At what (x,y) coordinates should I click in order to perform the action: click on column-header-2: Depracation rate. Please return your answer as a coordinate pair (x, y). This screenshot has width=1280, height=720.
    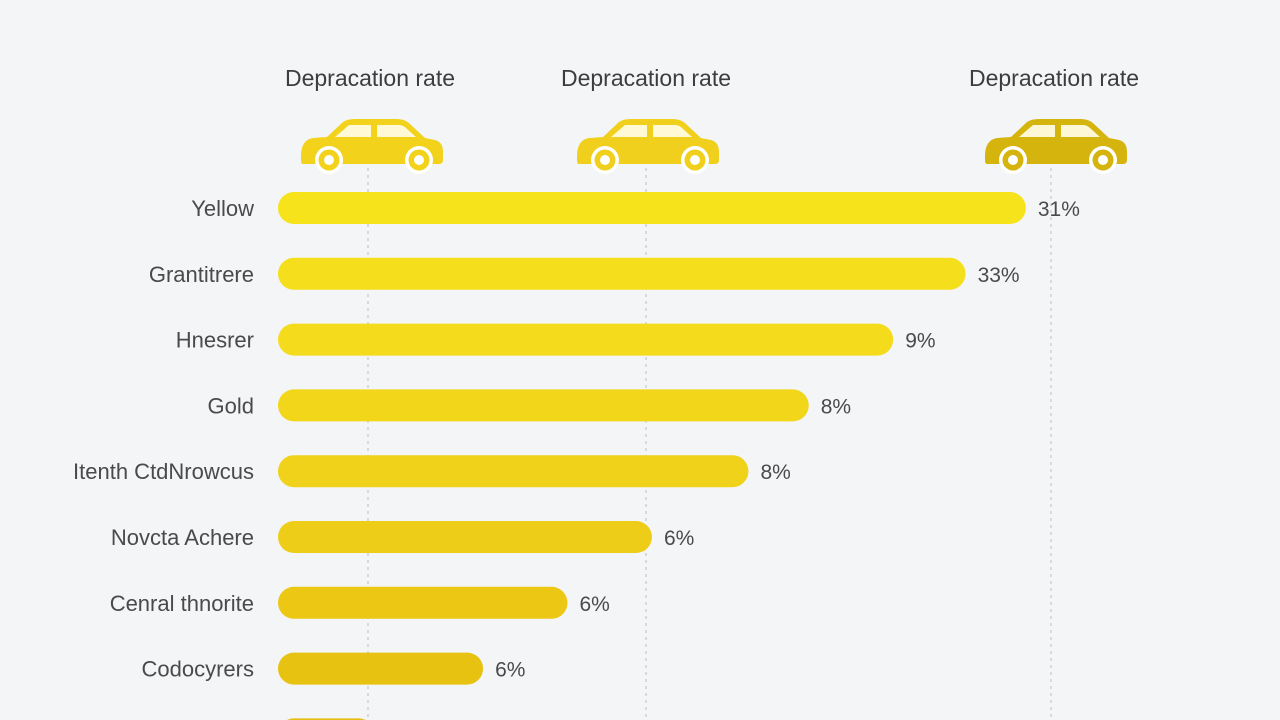
    Looking at the image, I should click on (646, 78).